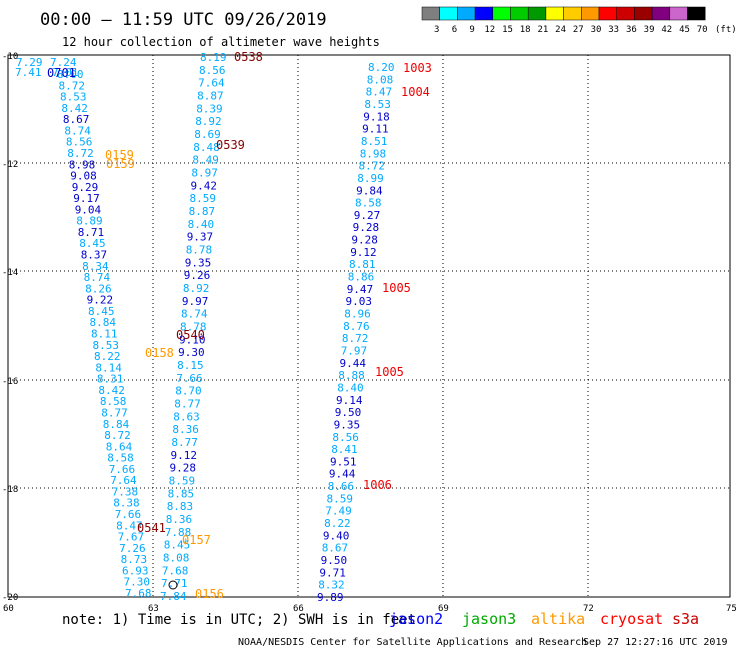  What do you see at coordinates (173, 596) in the screenshot?
I see `wave-height-value: 7.84` at bounding box center [173, 596].